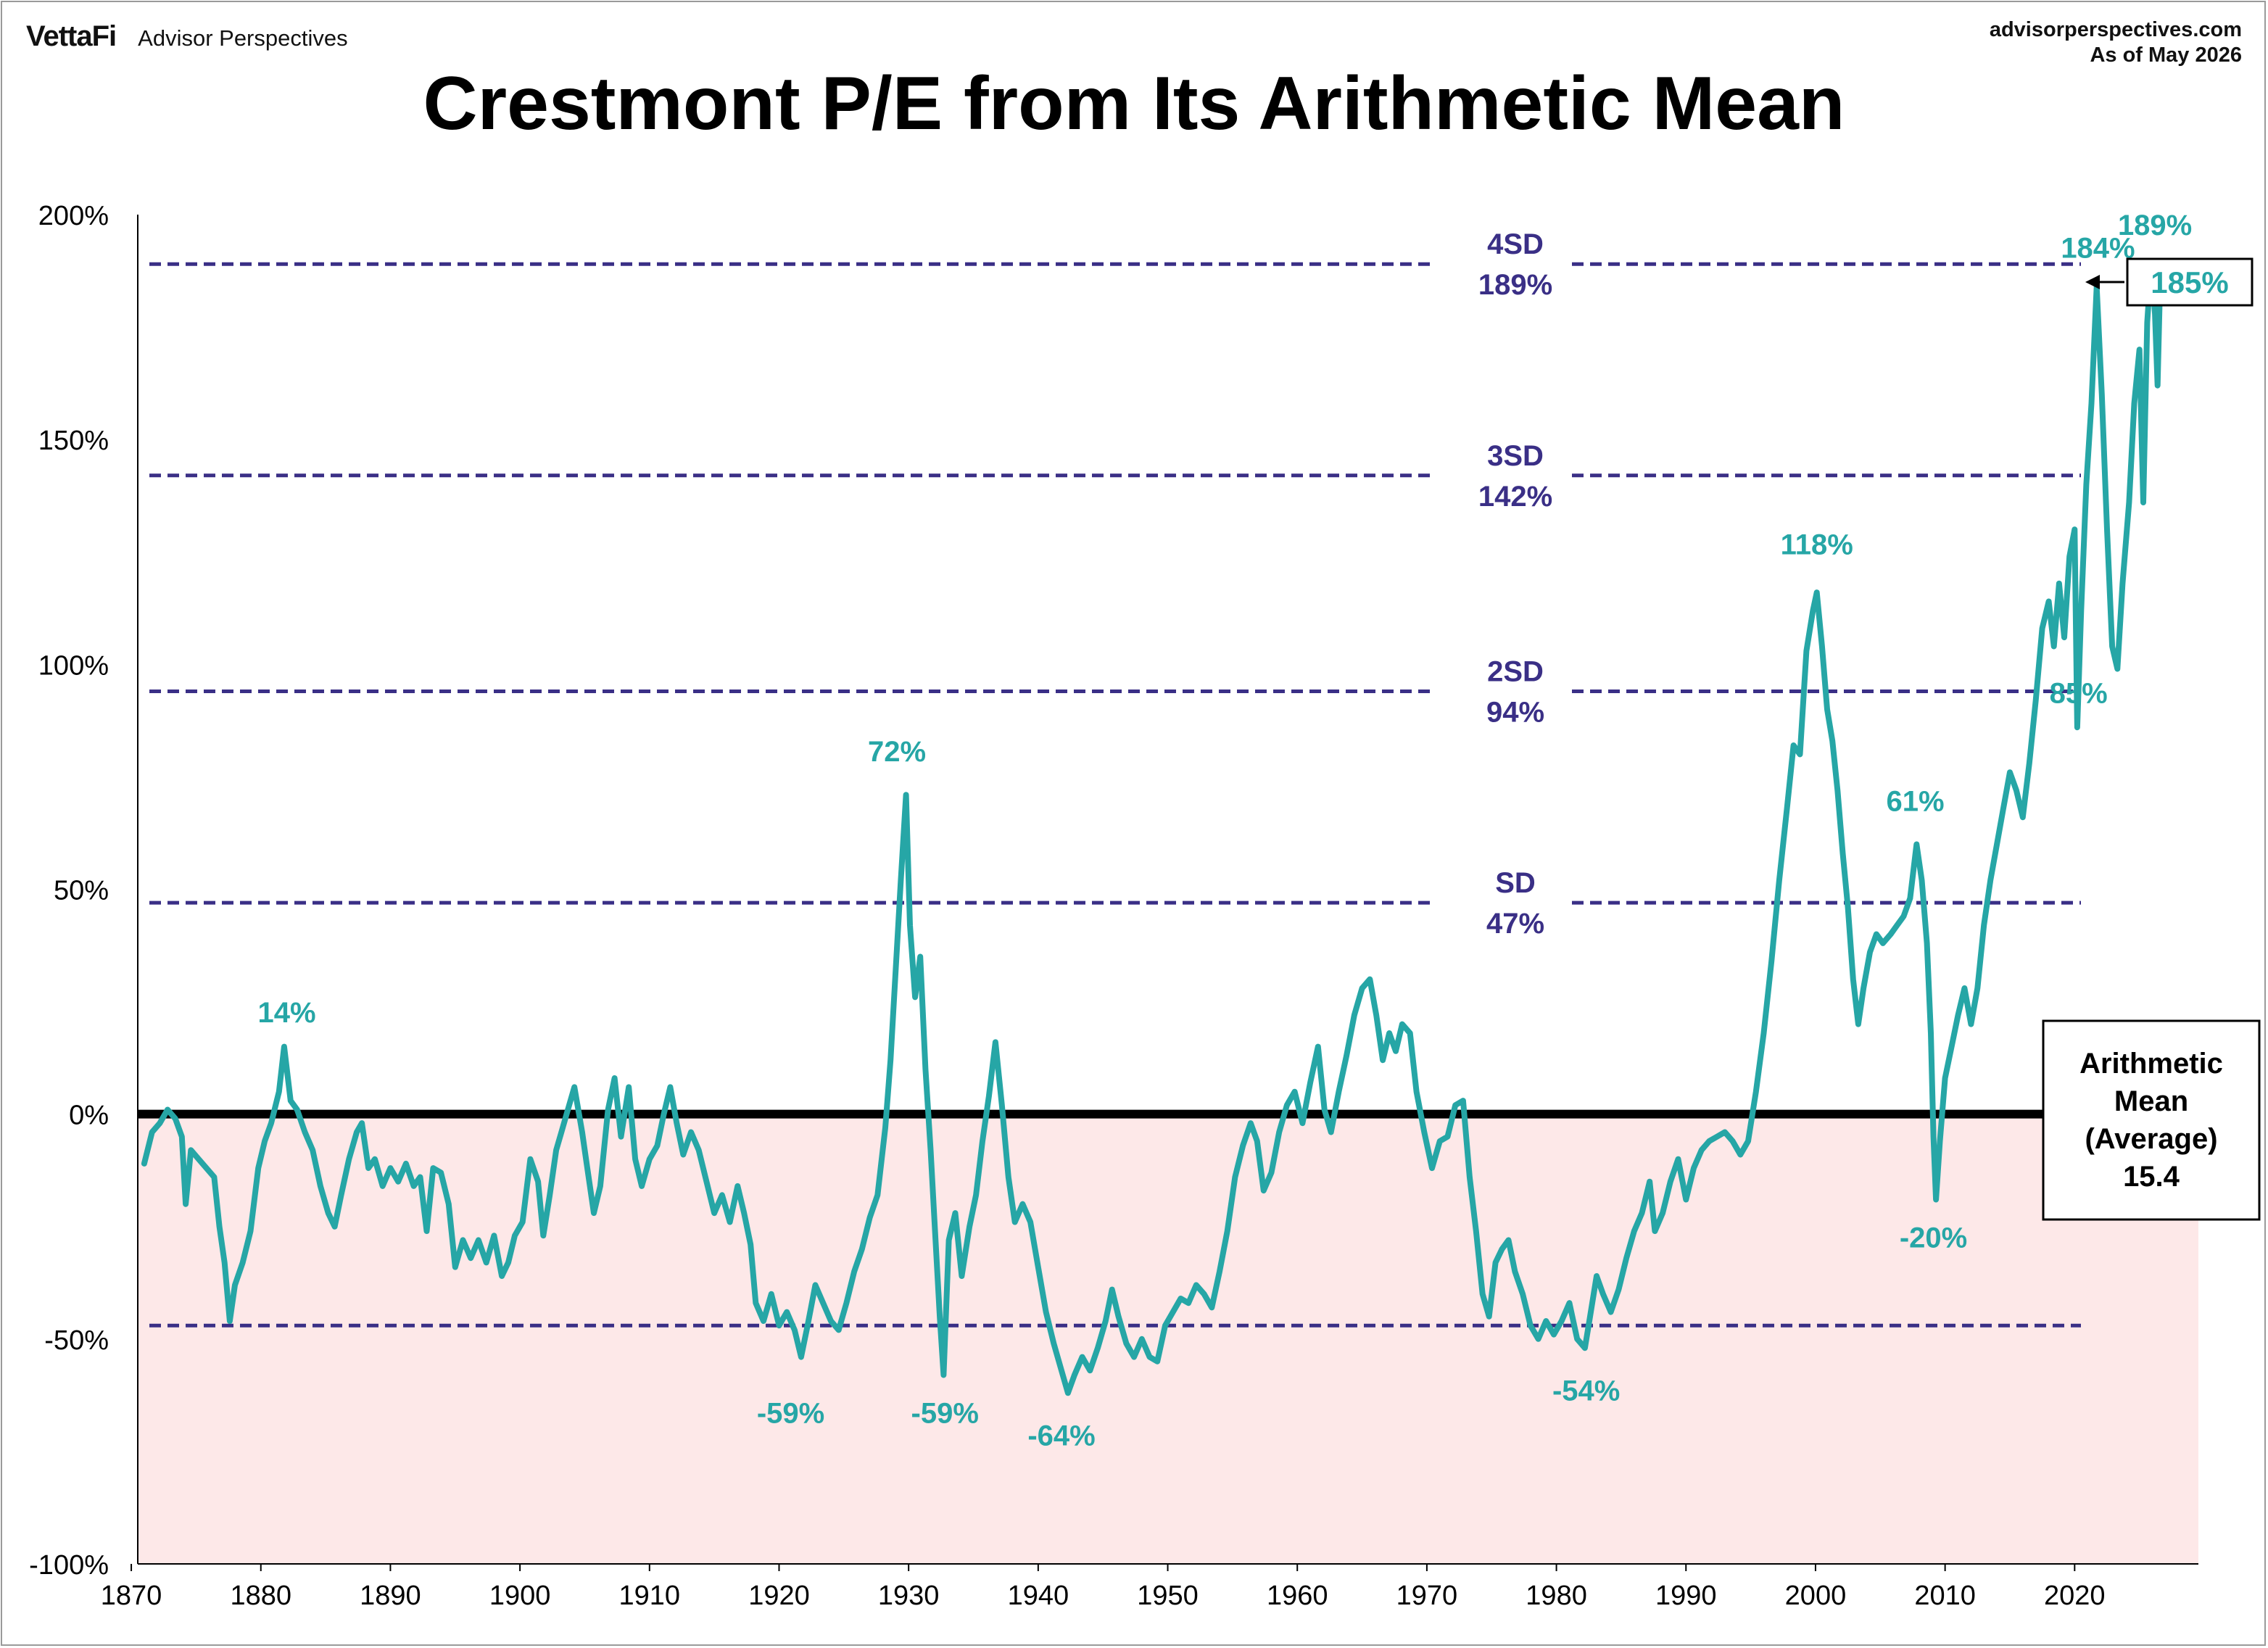 The width and height of the screenshot is (2268, 1648). Describe the element at coordinates (73, 216) in the screenshot. I see `y-tick-label: 200%` at that location.